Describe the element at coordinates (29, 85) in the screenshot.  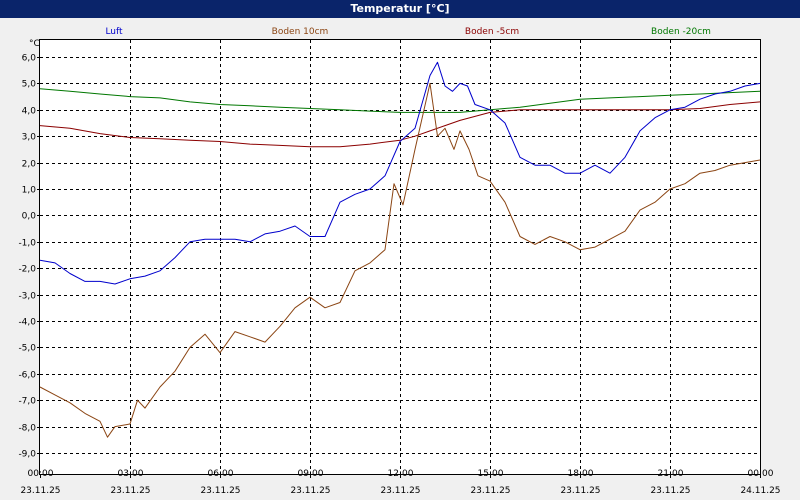
I see `y-tick-label: 5,0` at that location.